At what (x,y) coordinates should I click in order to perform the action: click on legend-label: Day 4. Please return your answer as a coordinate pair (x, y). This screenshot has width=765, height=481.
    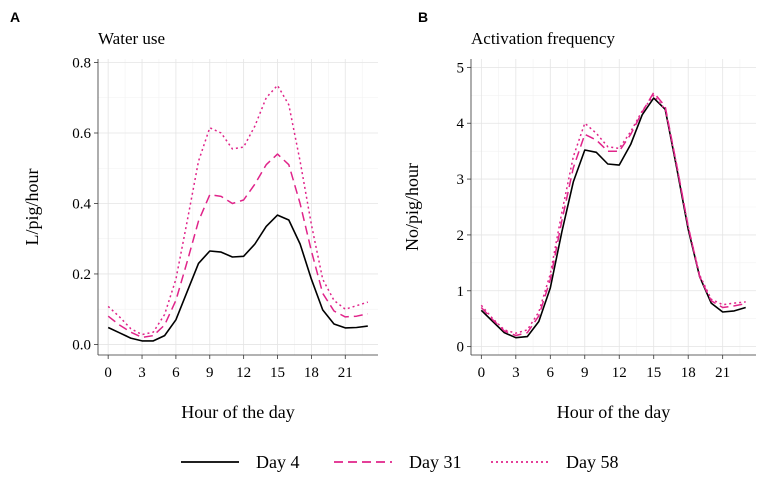
    Looking at the image, I should click on (278, 462).